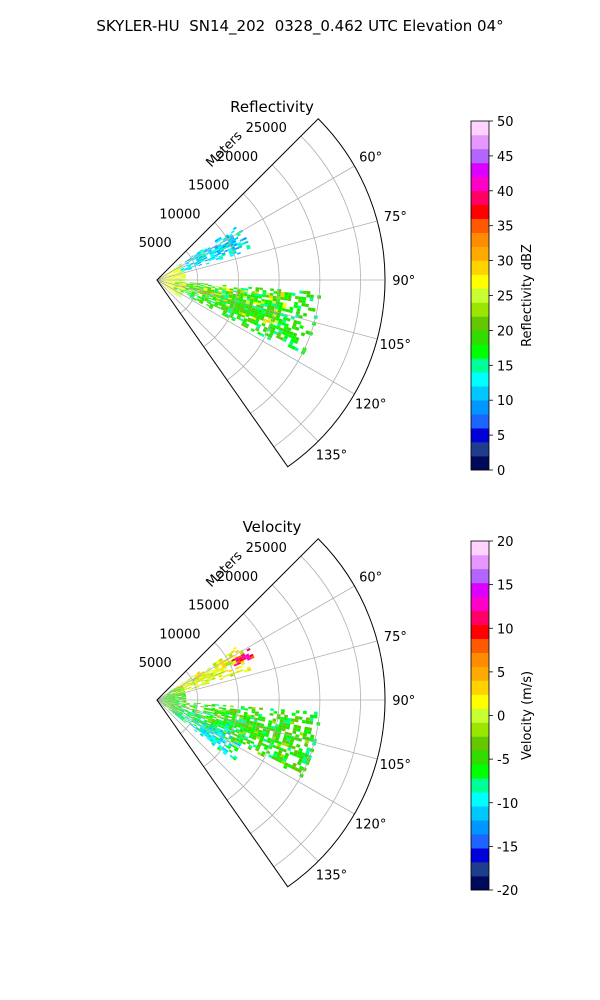 The width and height of the screenshot is (600, 1000). I want to click on azimuth-tick-label: 120°, so click(370, 404).